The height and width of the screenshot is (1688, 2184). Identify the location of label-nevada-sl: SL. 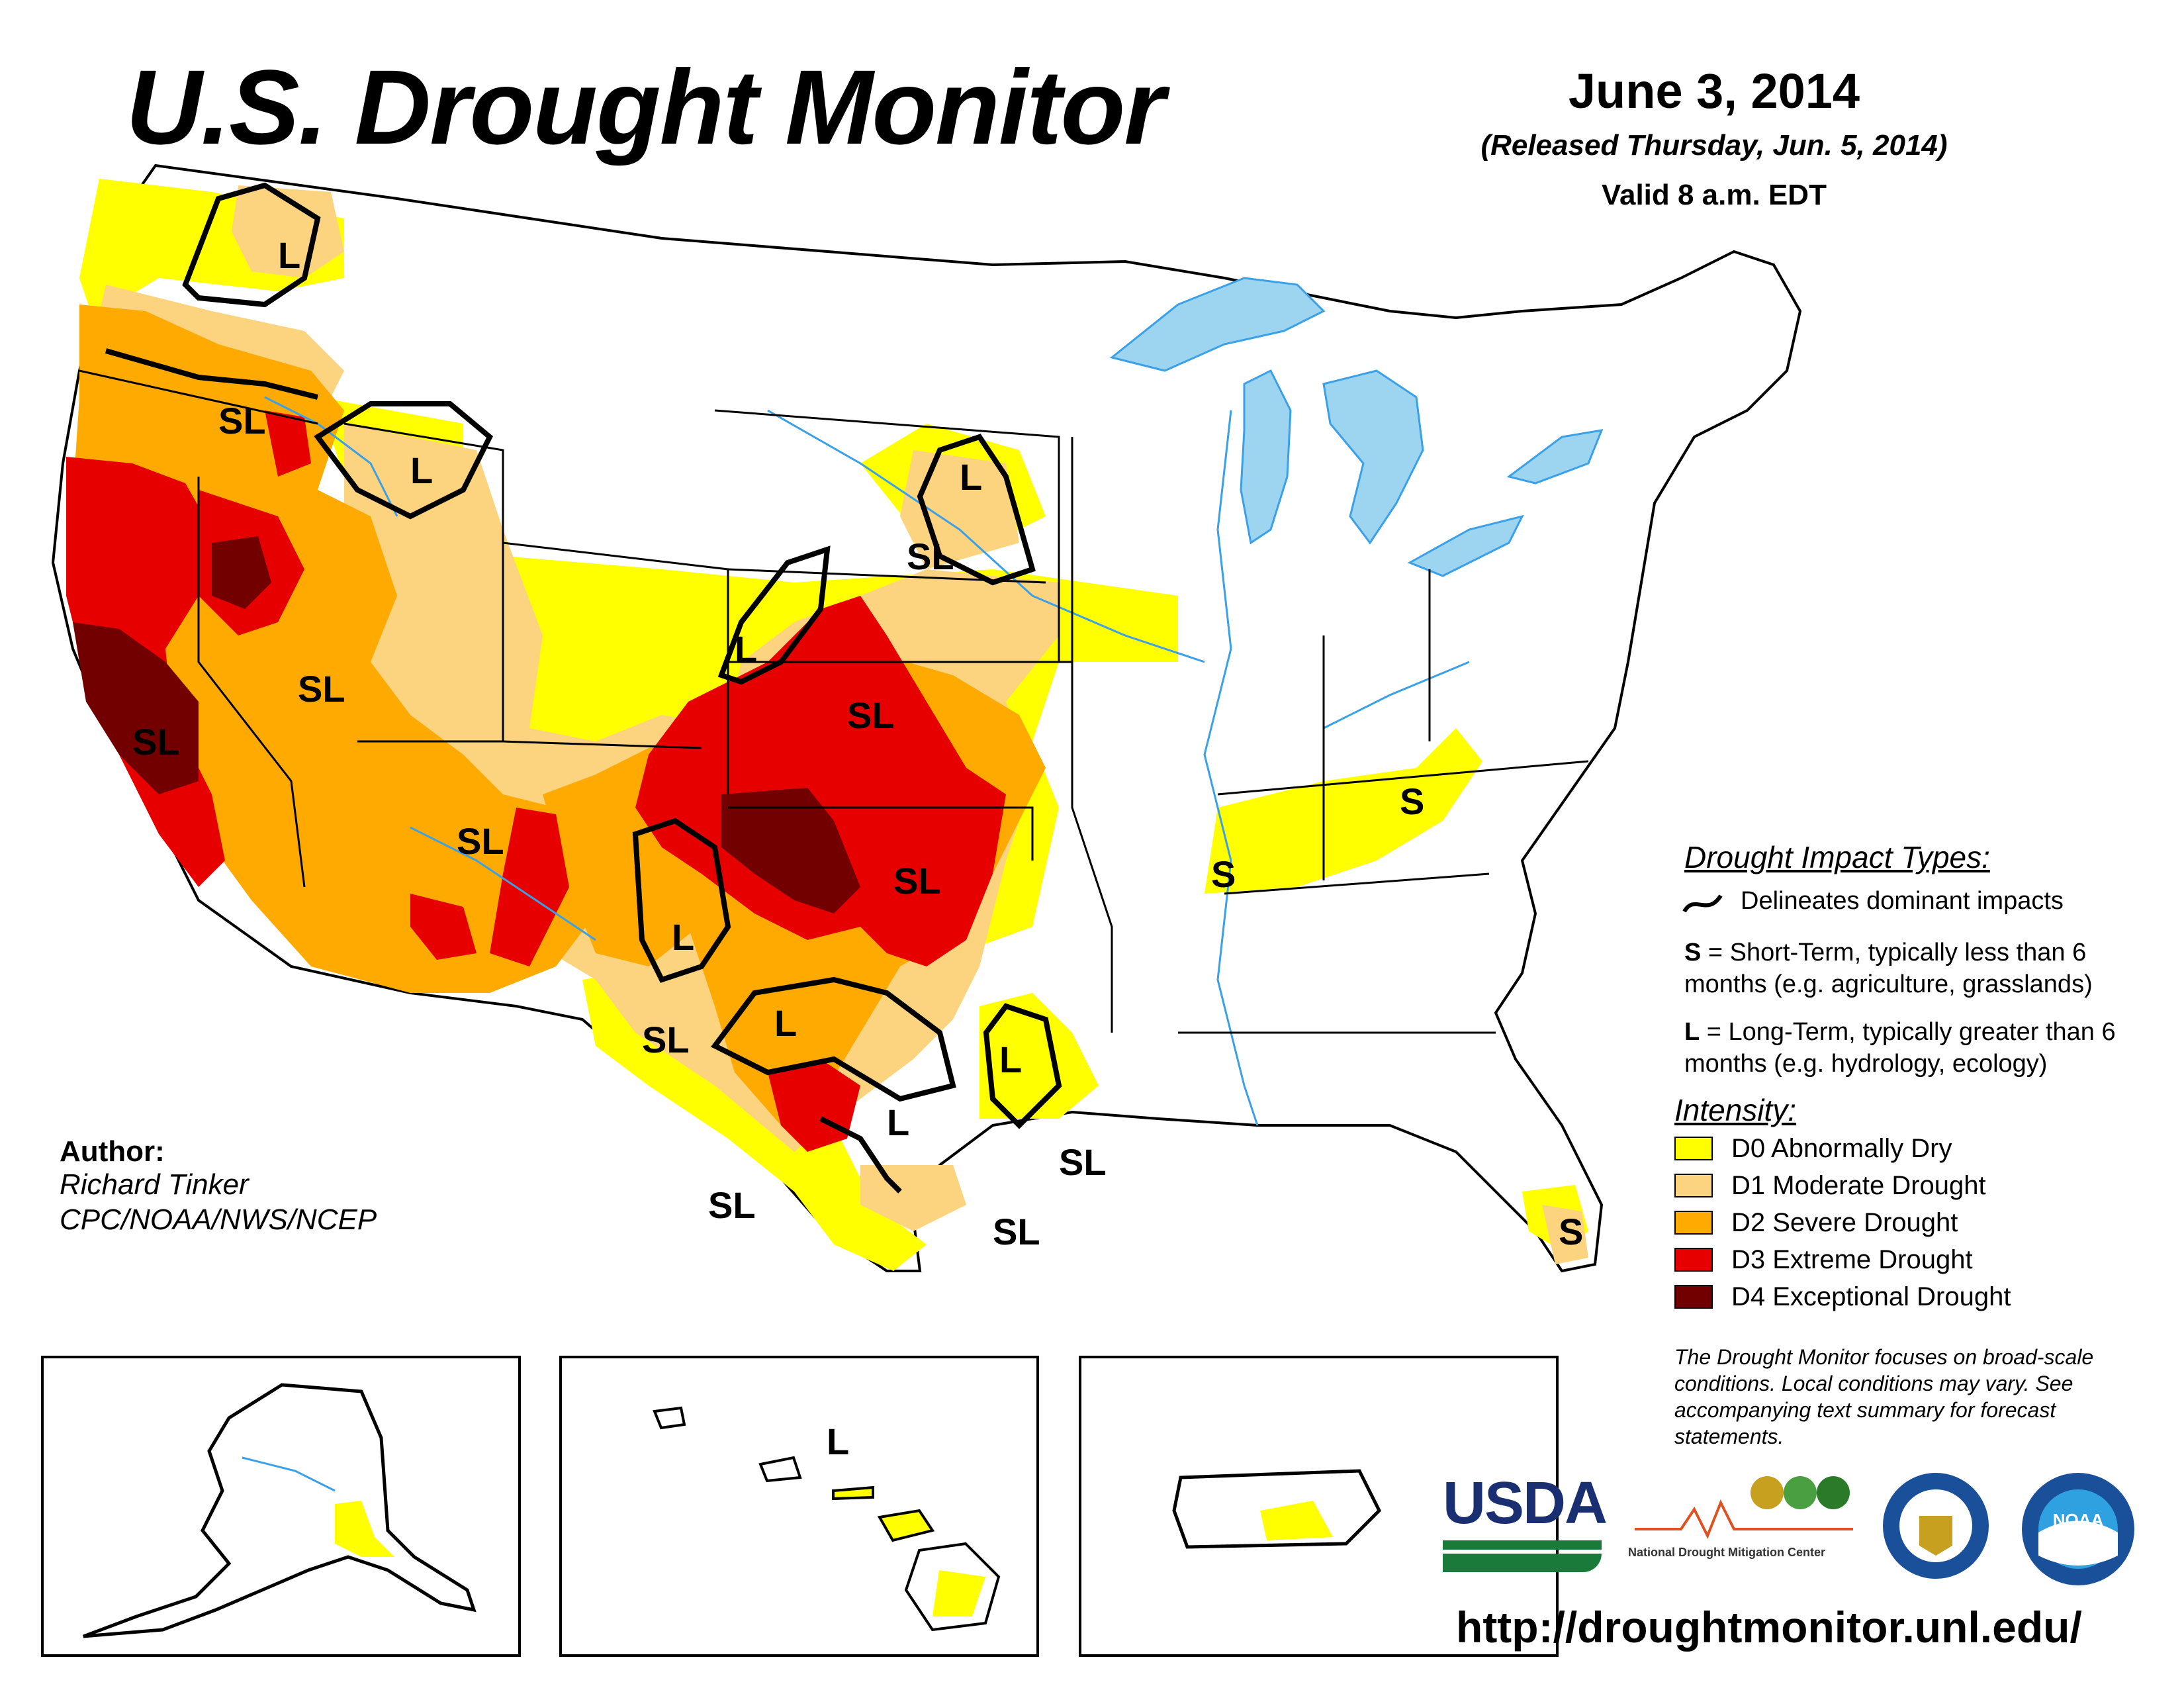
(321, 689).